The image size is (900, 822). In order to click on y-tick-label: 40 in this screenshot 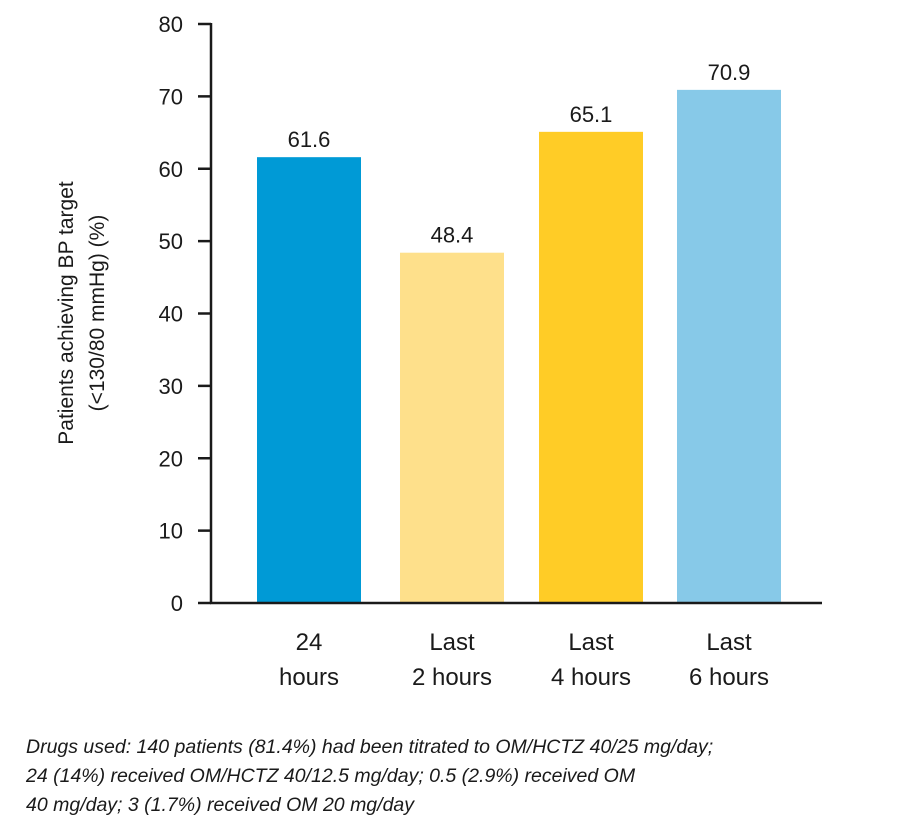, I will do `click(171, 314)`.